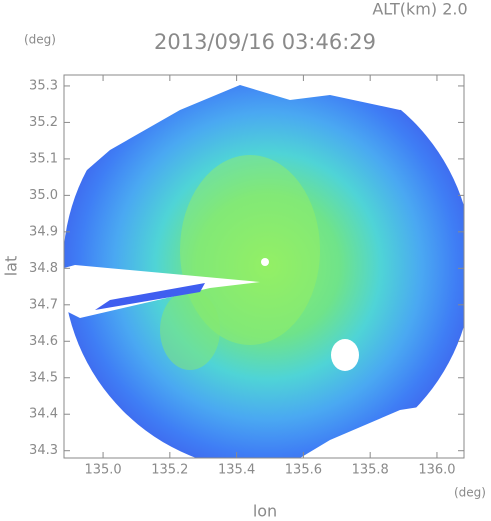 The height and width of the screenshot is (521, 491). I want to click on y-tick-label: 34.5, so click(43, 377).